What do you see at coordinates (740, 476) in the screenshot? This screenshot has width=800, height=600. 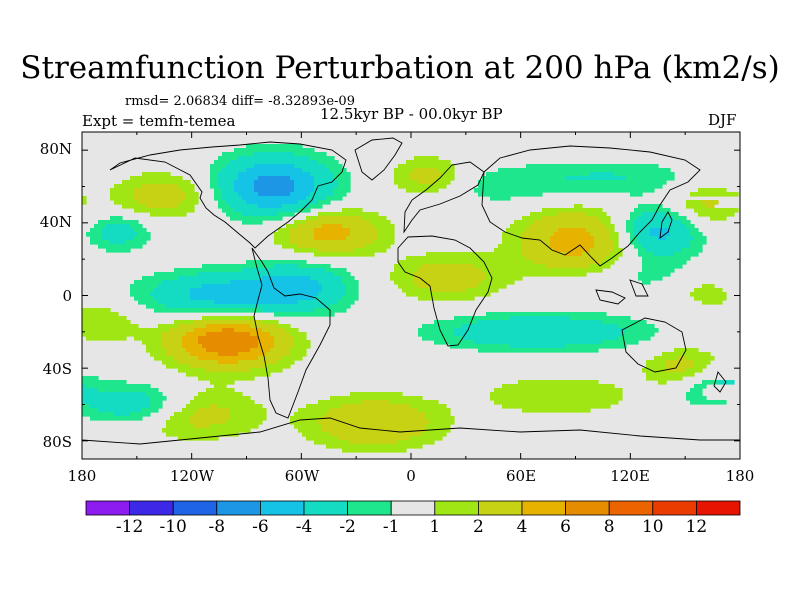 I see `lon-label-180e: 180` at bounding box center [740, 476].